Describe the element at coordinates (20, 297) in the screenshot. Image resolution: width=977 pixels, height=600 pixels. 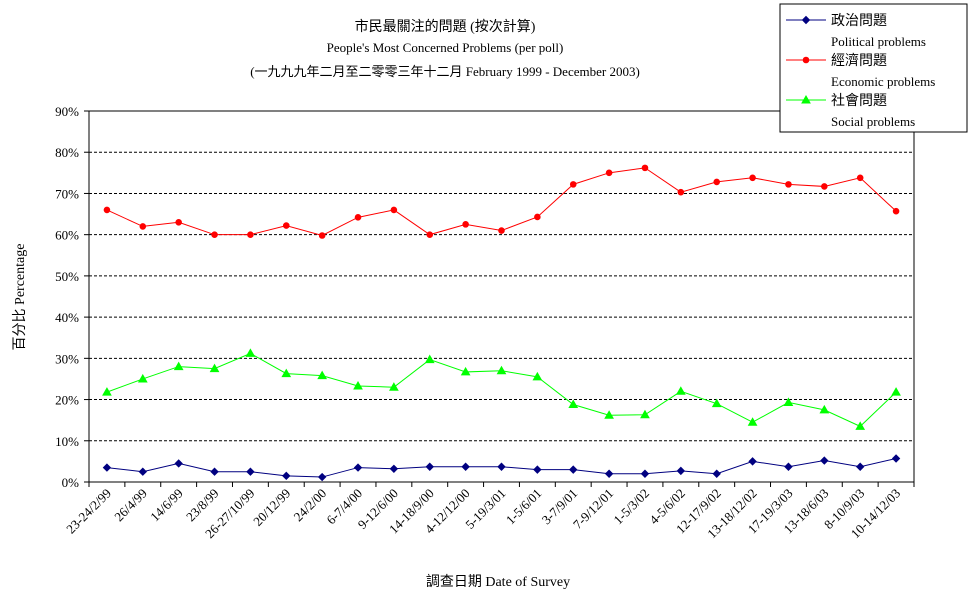
I see `y-axis-label: 百分比 Percentage` at that location.